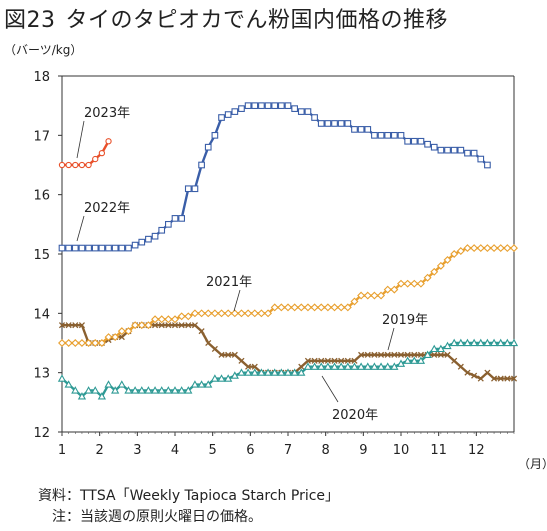  What do you see at coordinates (363, 450) in the screenshot?
I see `x-tick-label: 9` at bounding box center [363, 450].